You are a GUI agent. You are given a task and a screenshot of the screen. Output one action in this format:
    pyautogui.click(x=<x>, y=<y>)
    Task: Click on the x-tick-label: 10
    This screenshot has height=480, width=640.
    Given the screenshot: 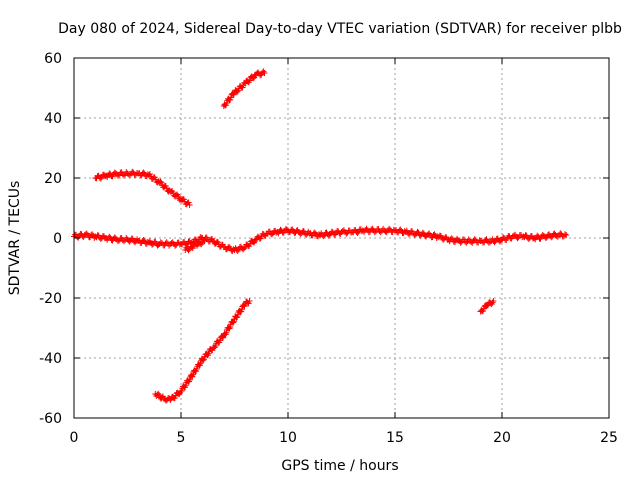 What is the action you would take?
    pyautogui.click(x=288, y=438)
    